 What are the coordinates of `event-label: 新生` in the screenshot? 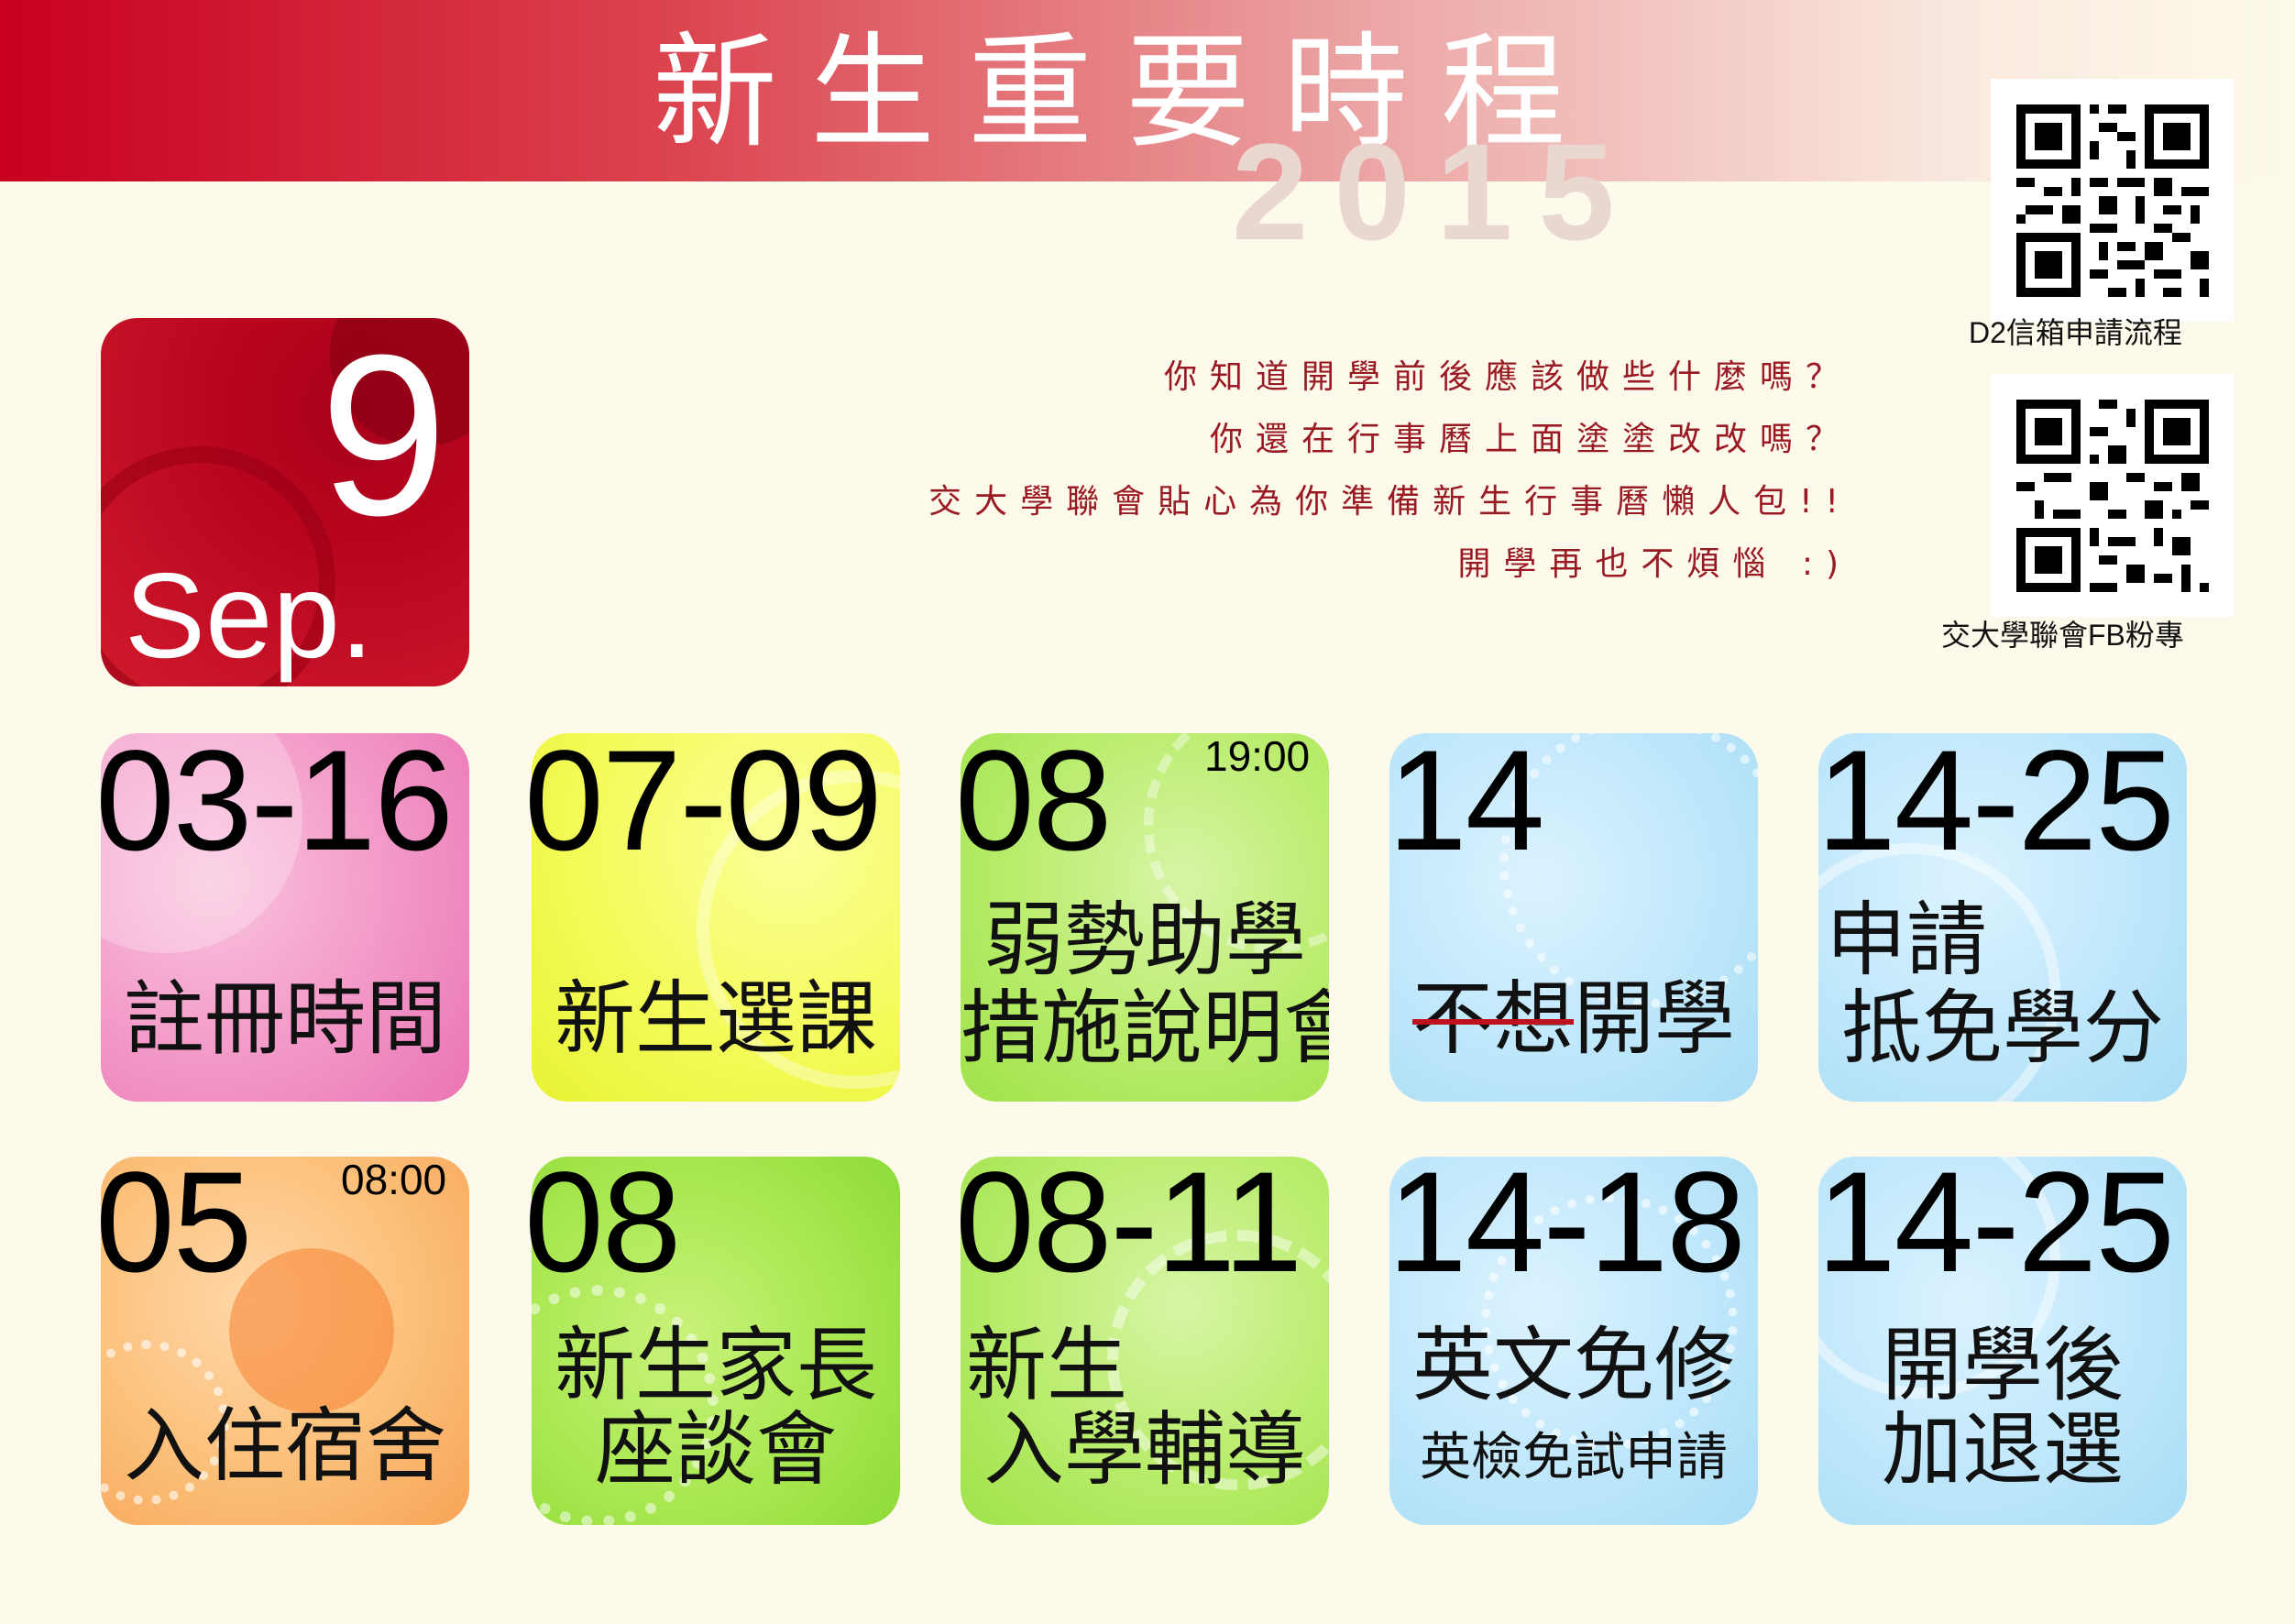 It's located at (1047, 1365).